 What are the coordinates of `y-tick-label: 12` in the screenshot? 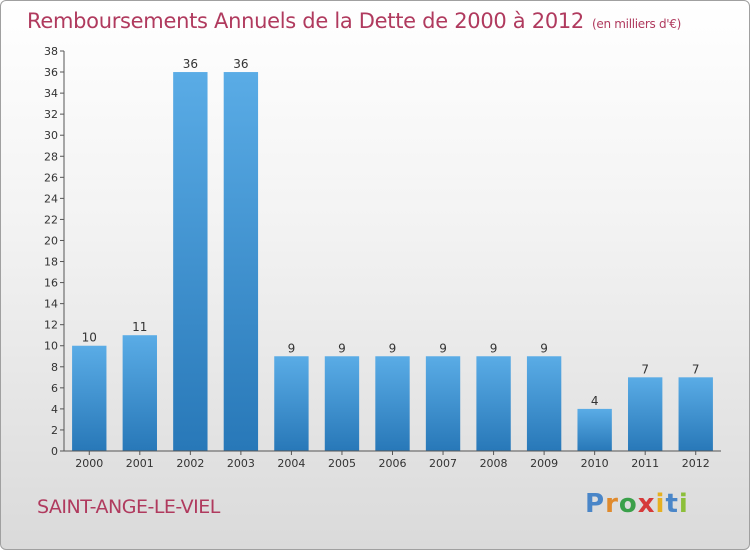 It's located at (51, 325).